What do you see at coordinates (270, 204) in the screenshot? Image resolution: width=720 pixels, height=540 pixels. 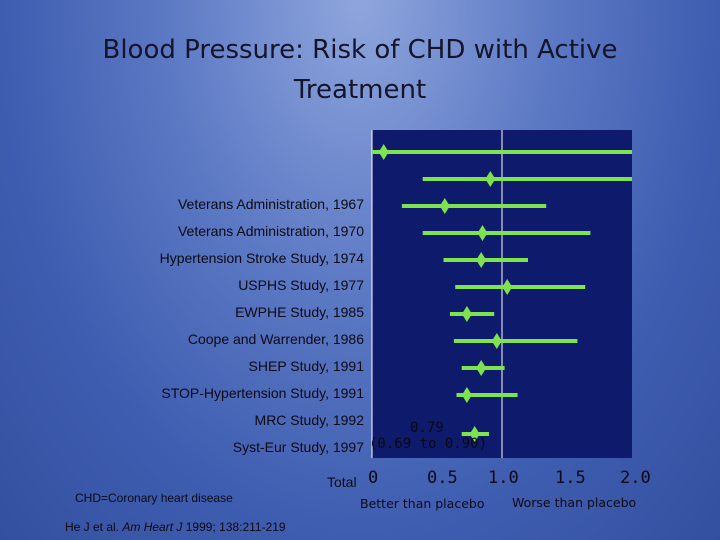 I see `study-label: Veterans Administration, 1967` at bounding box center [270, 204].